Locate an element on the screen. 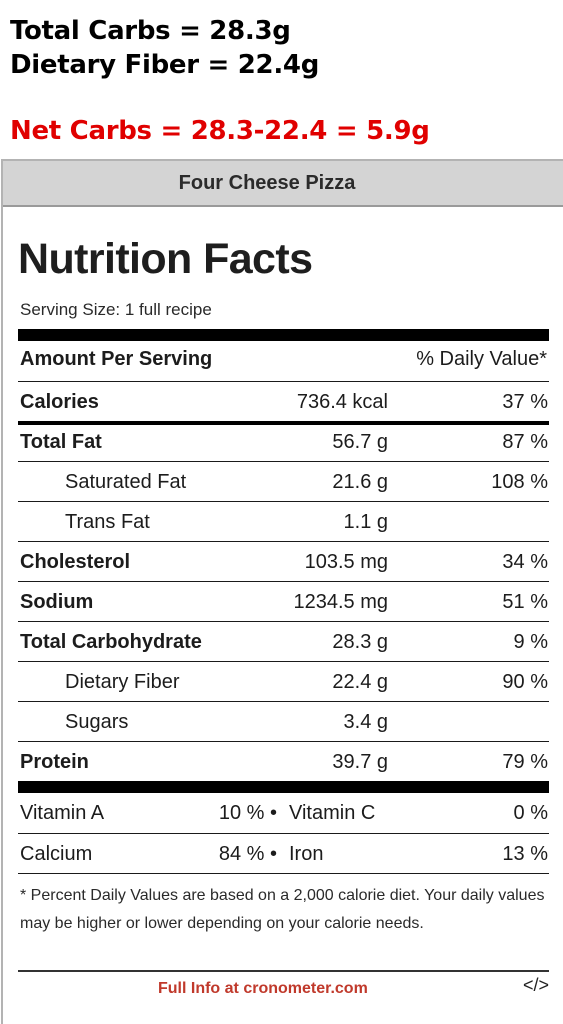 The height and width of the screenshot is (1024, 563). recipe-header: Four Cheese Pizza is located at coordinates (283, 184).